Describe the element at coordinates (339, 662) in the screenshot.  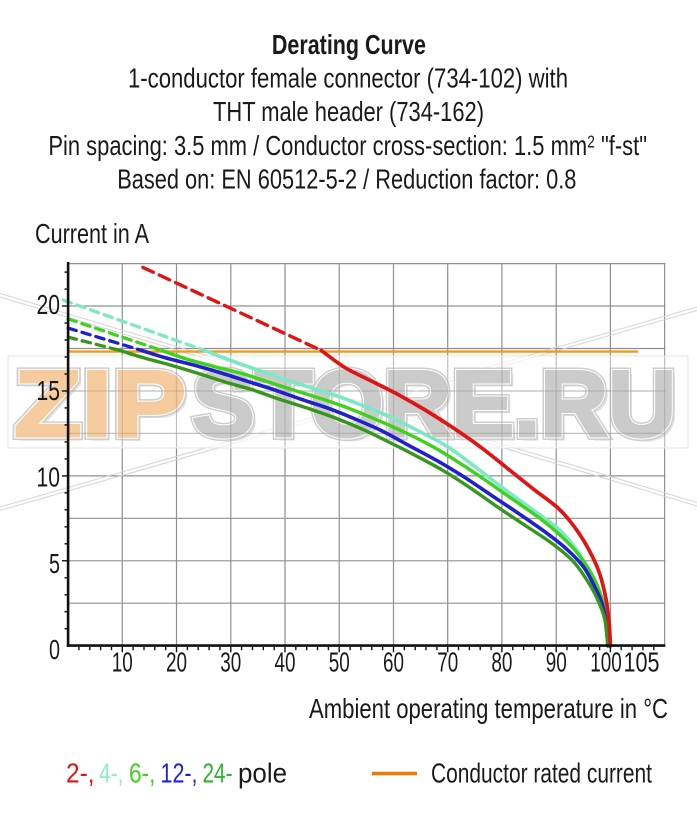
I see `svg-text: 50` at that location.